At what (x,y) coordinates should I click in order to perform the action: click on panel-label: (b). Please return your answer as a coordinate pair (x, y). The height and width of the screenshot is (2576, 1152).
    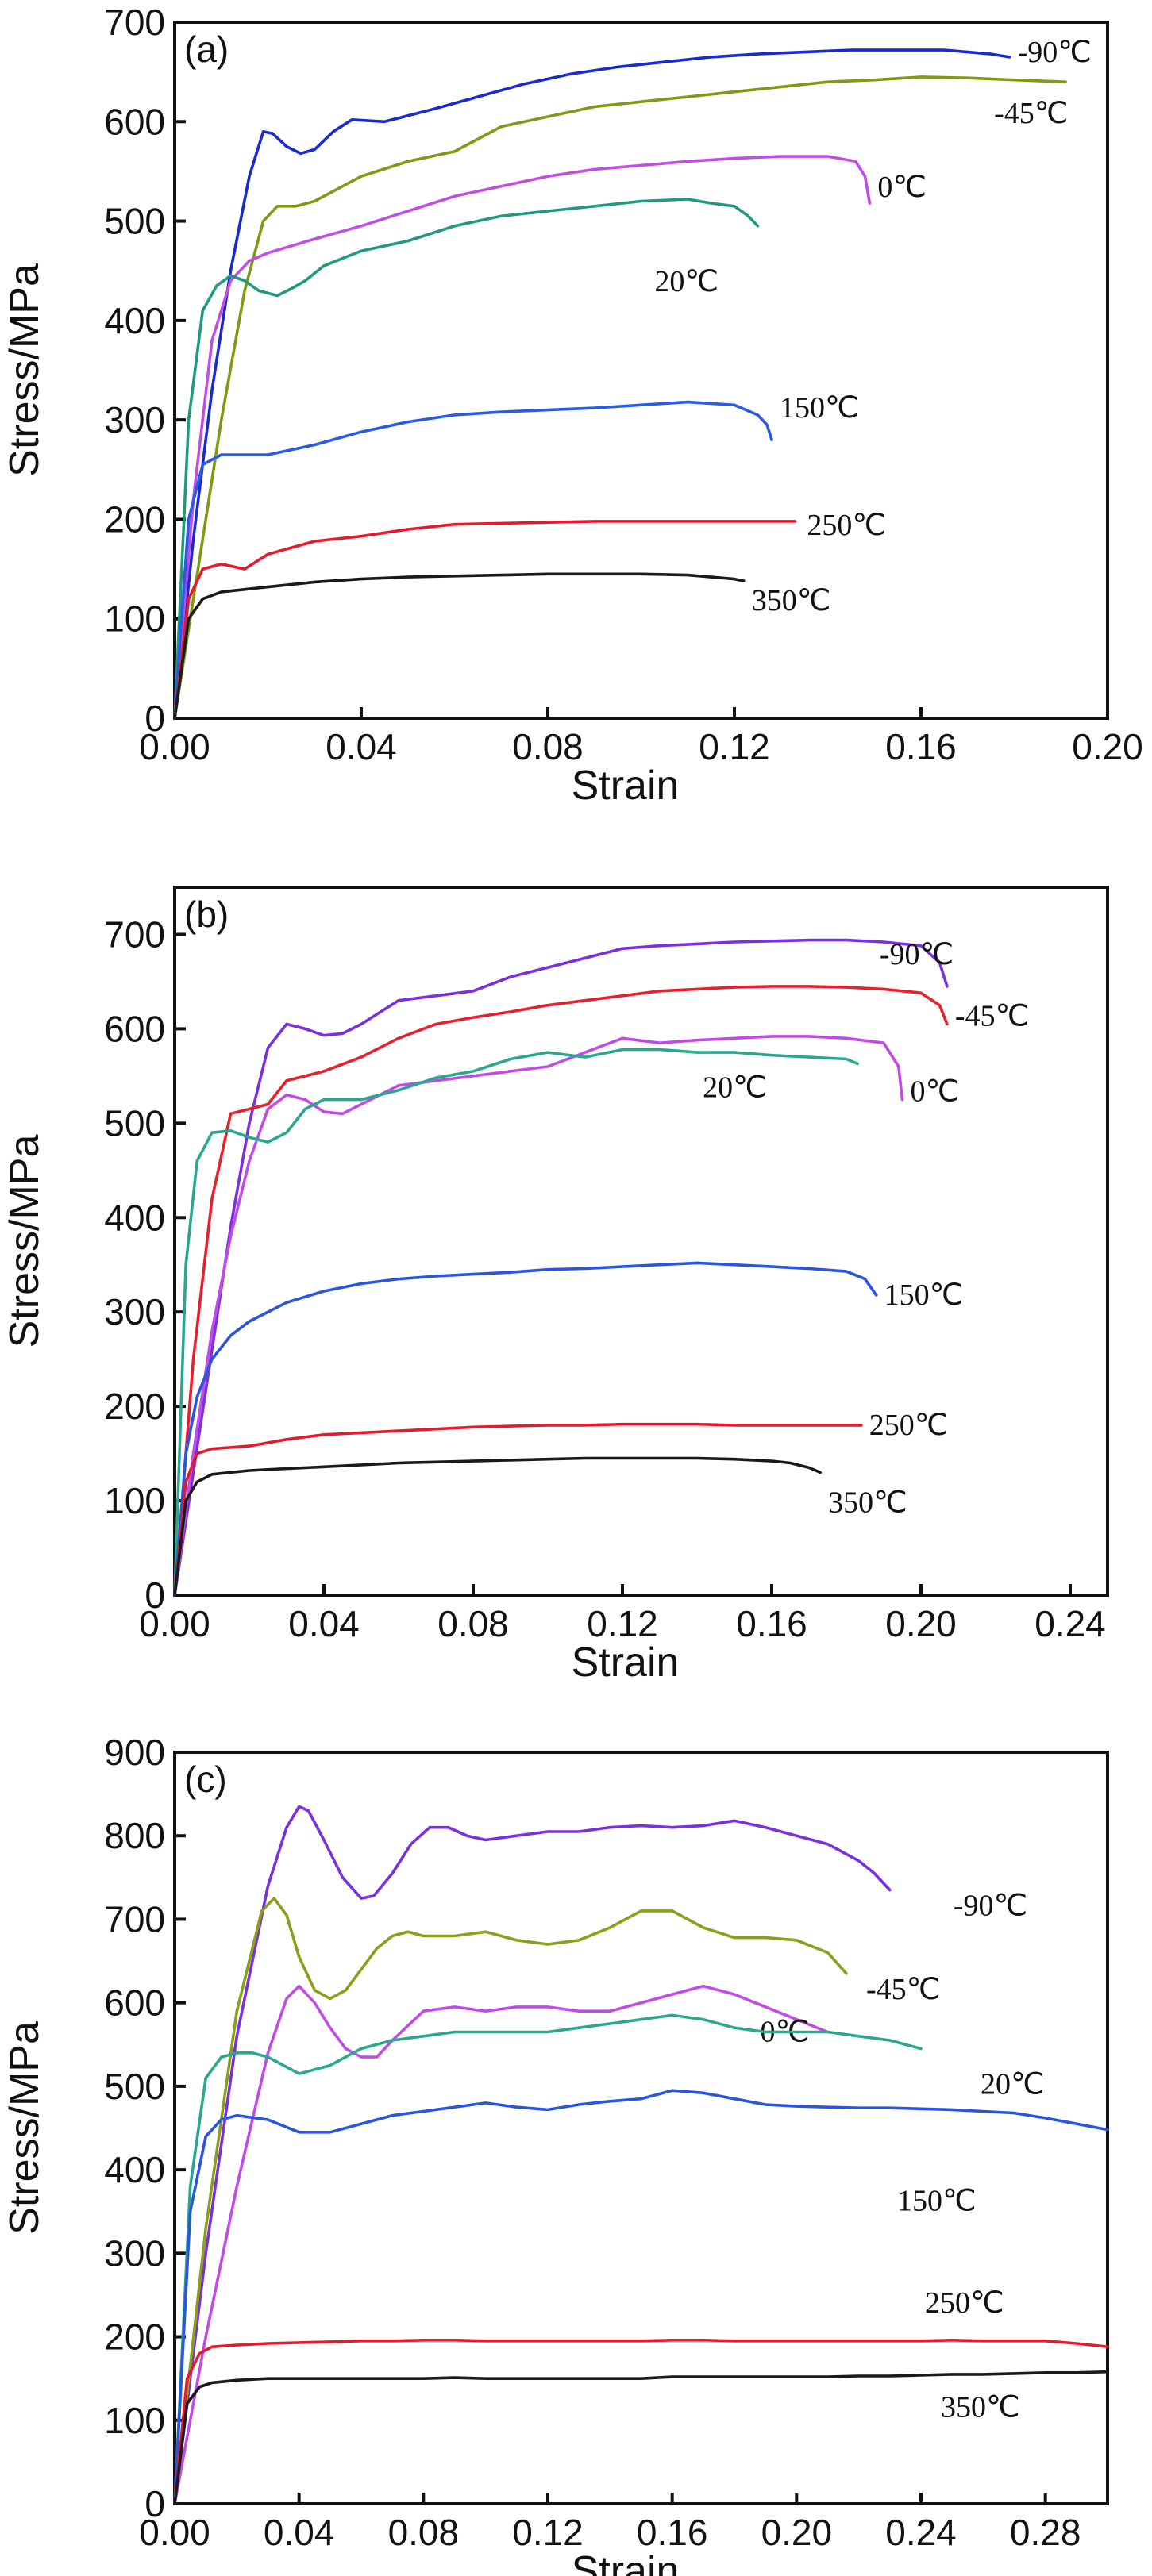
    Looking at the image, I should click on (206, 914).